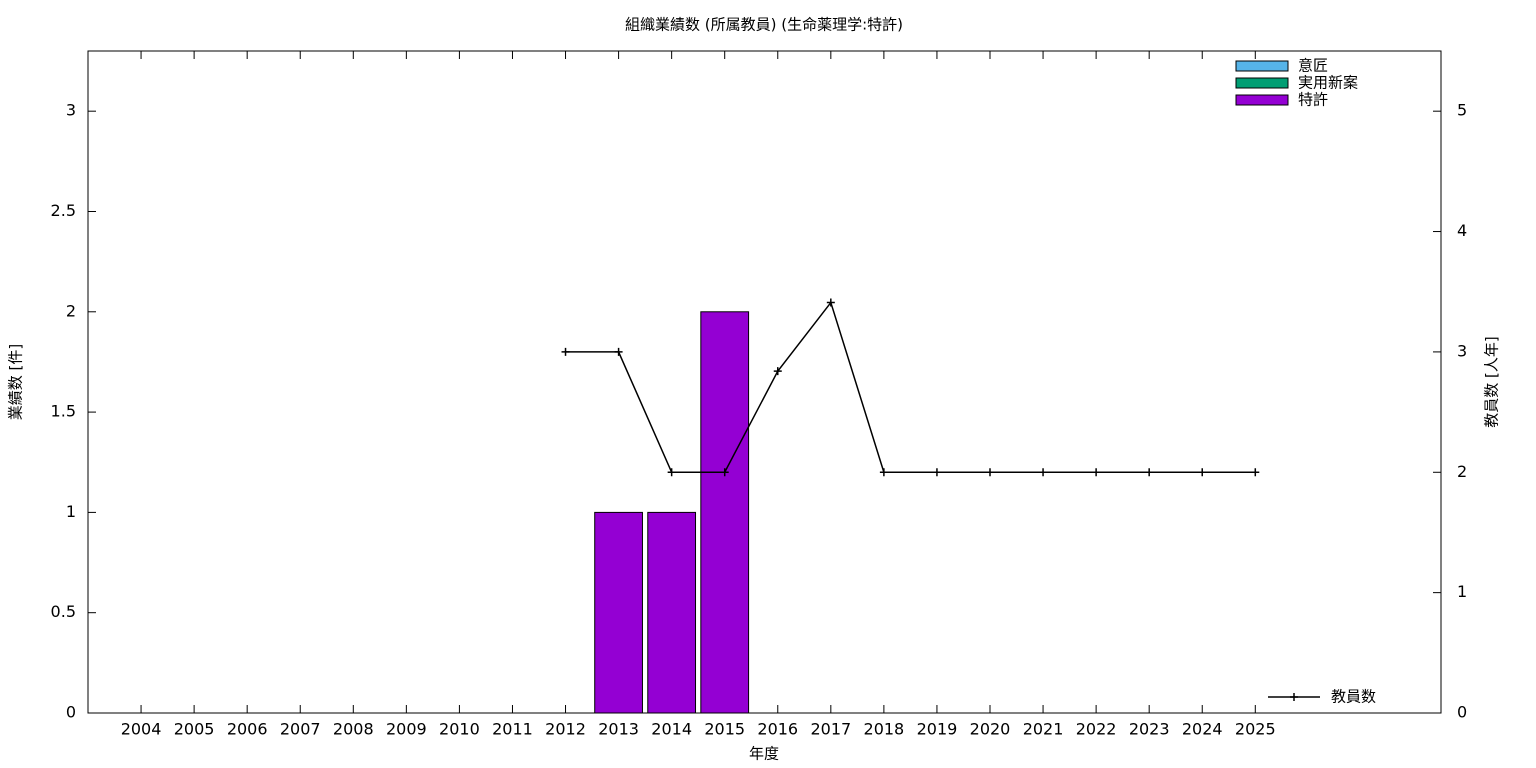 The width and height of the screenshot is (1536, 768). What do you see at coordinates (194, 729) in the screenshot?
I see `x-tick-label: 2005` at bounding box center [194, 729].